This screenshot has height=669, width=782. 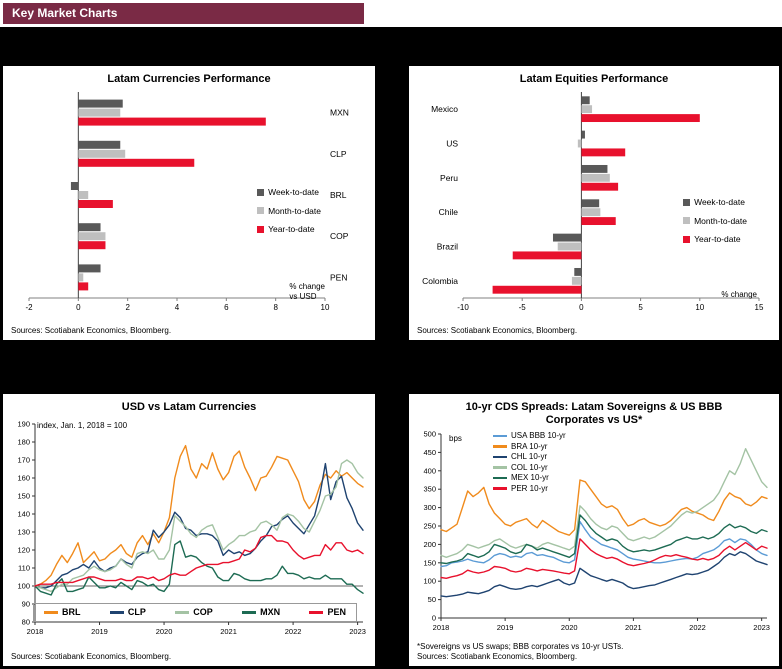 I want to click on legend-item: Week-to-date, so click(x=715, y=202).